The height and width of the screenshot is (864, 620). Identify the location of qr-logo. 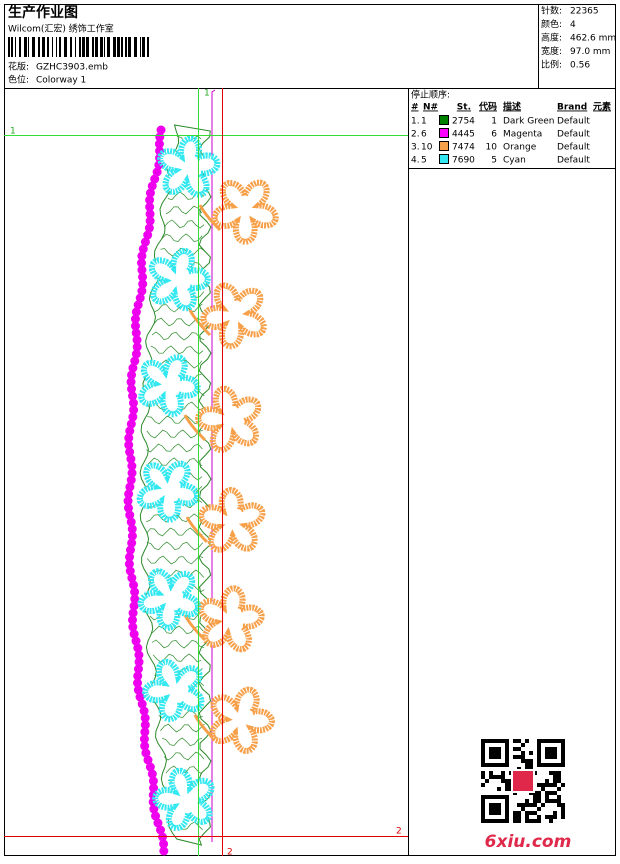
(523, 781).